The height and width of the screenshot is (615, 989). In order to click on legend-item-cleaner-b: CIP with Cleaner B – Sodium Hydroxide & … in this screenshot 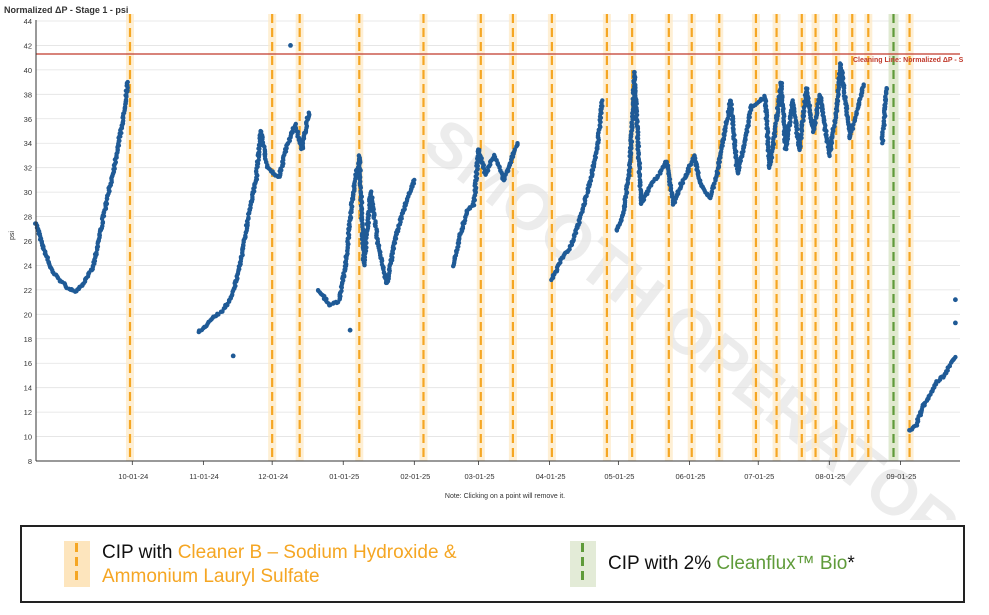, I will do `click(283, 565)`.